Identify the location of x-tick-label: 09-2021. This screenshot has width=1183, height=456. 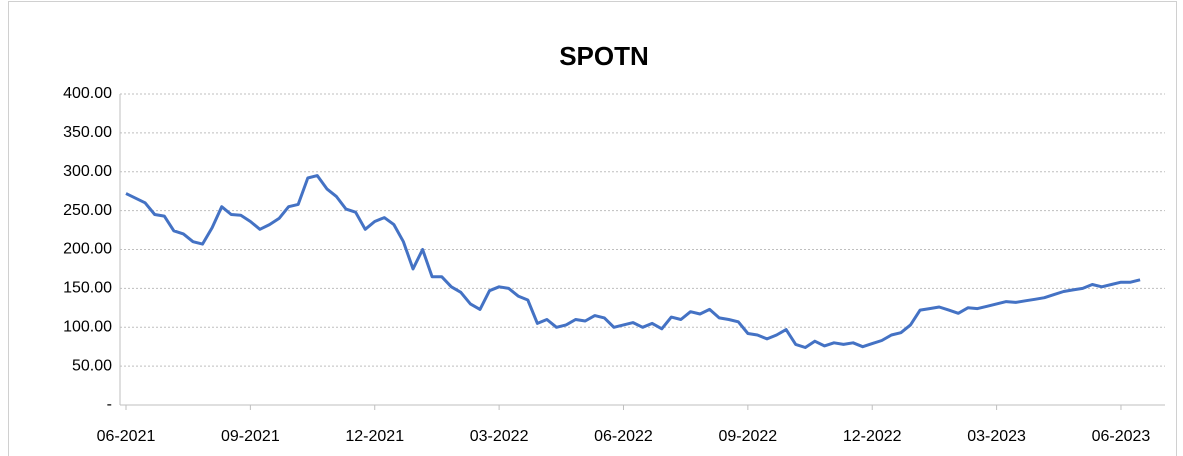
(250, 436).